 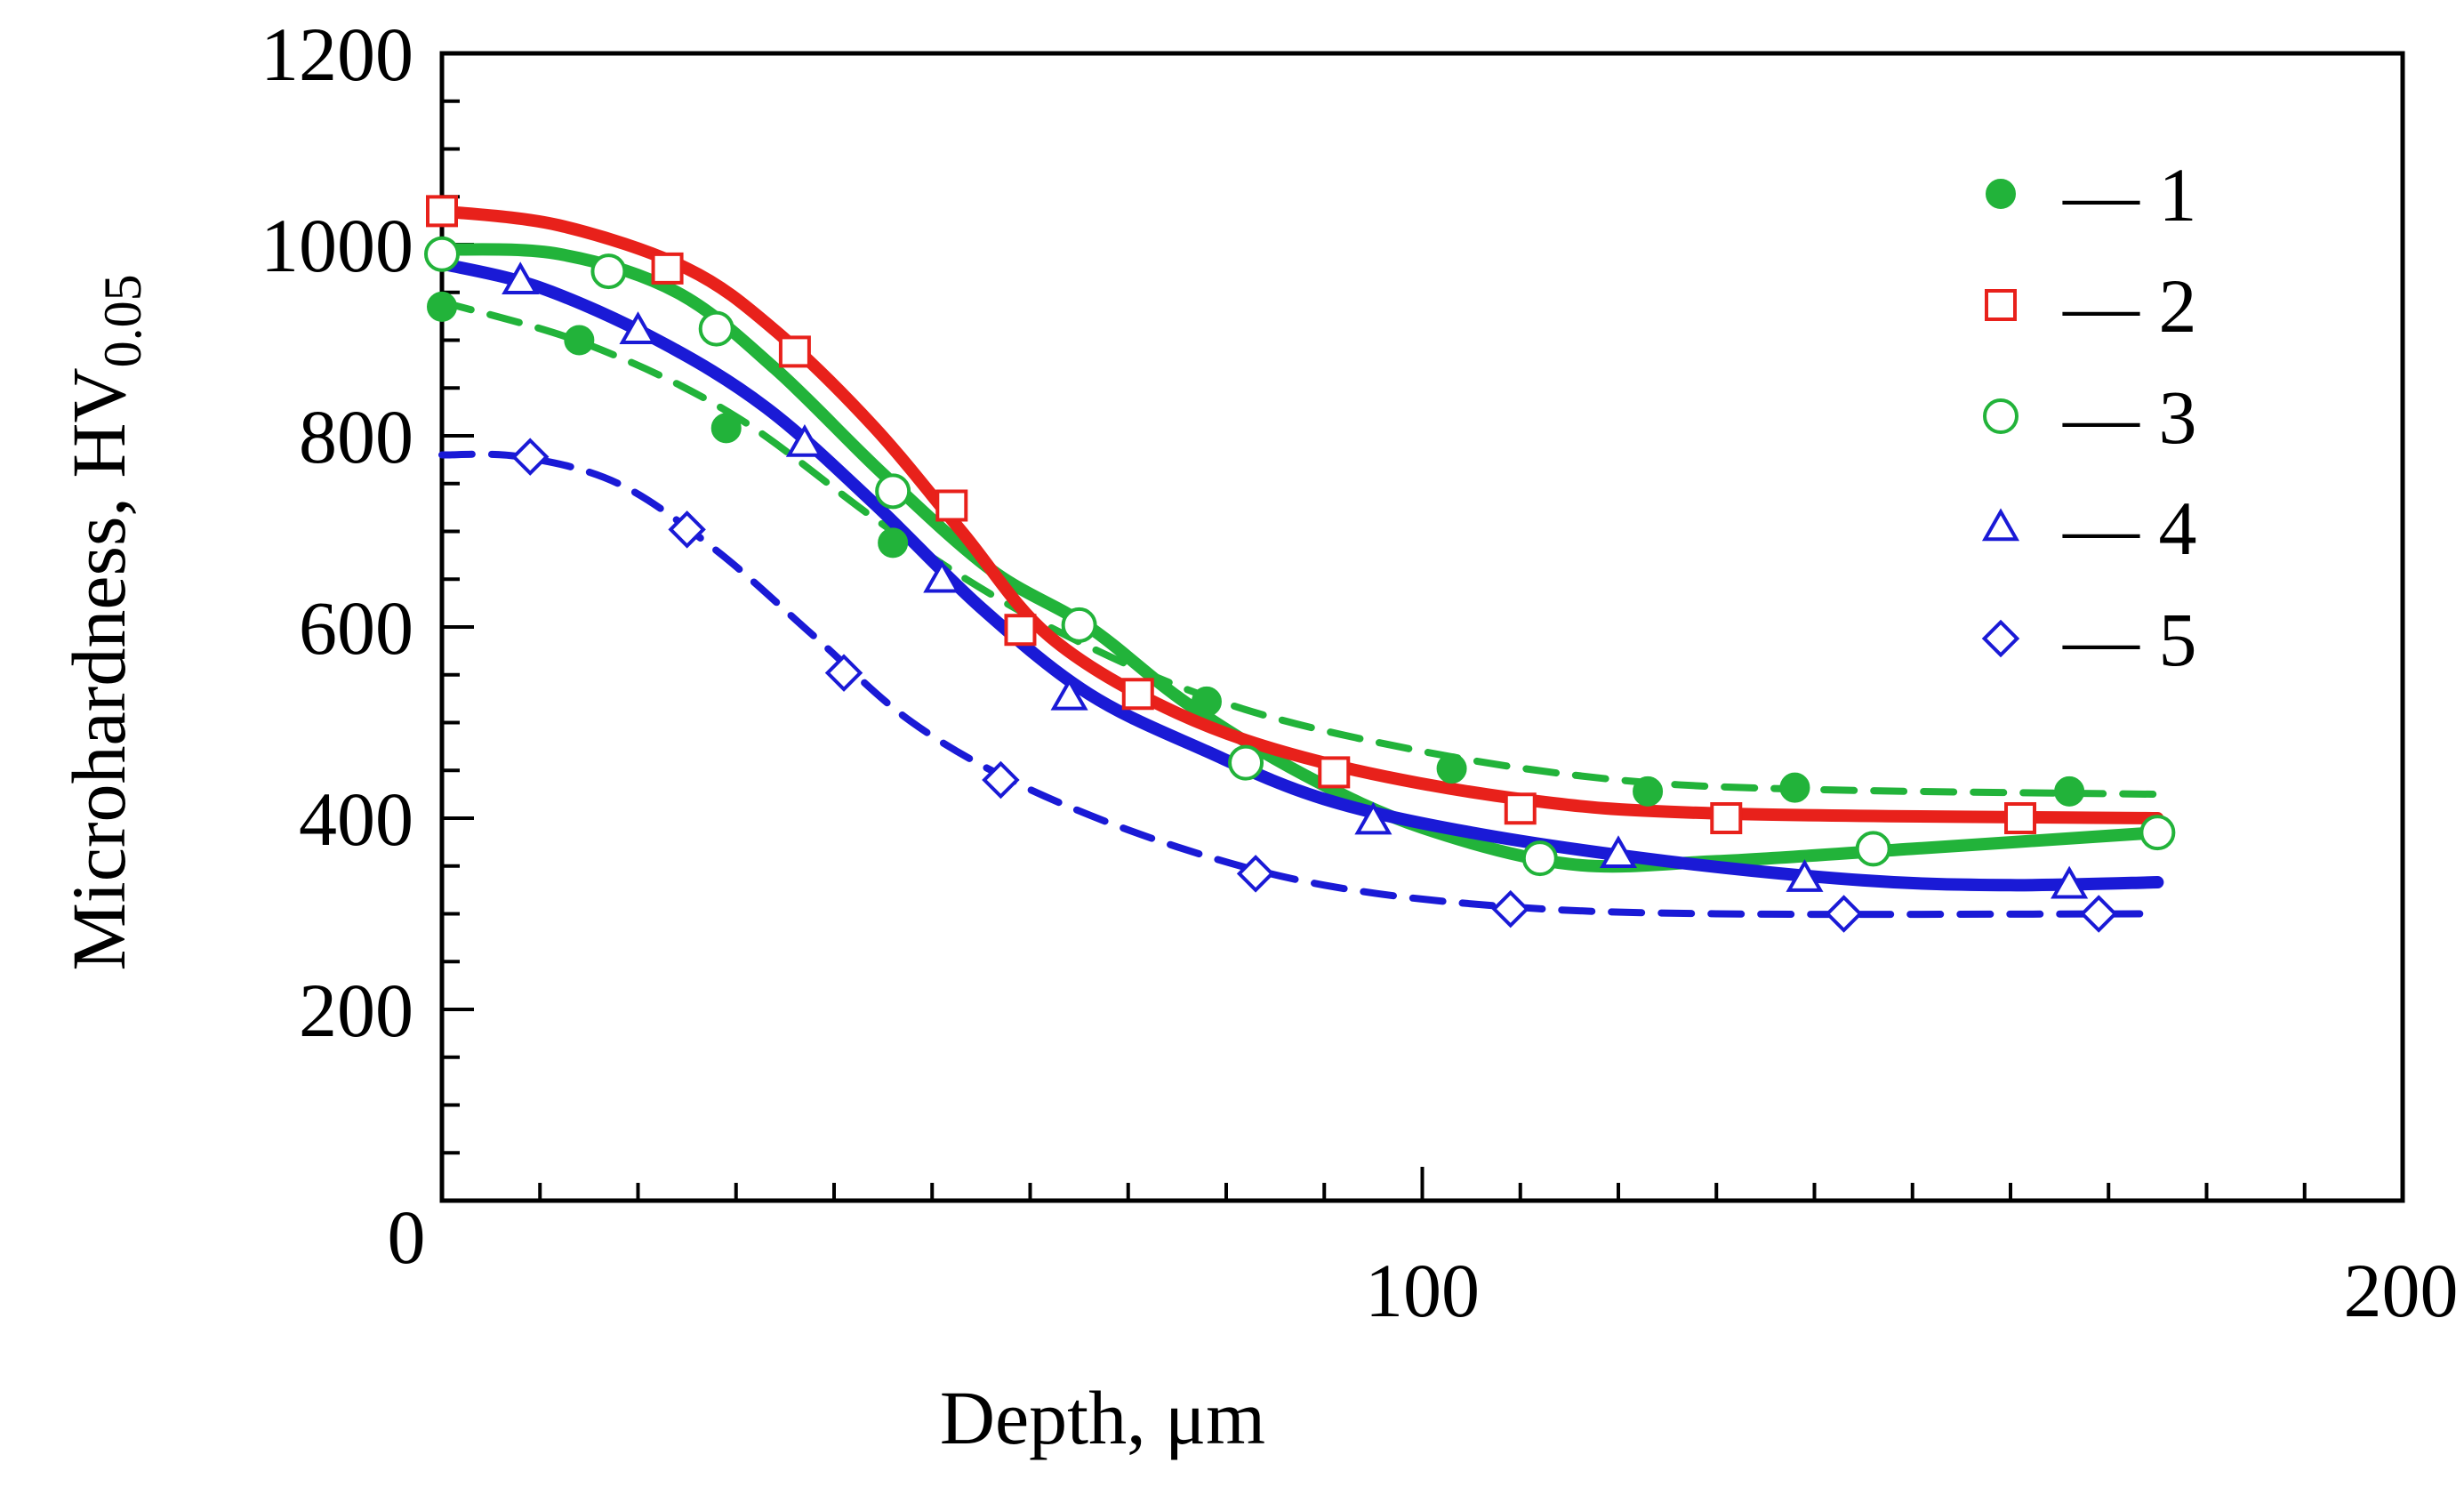 What do you see at coordinates (337, 55) in the screenshot?
I see `y-tick-label: 1200` at bounding box center [337, 55].